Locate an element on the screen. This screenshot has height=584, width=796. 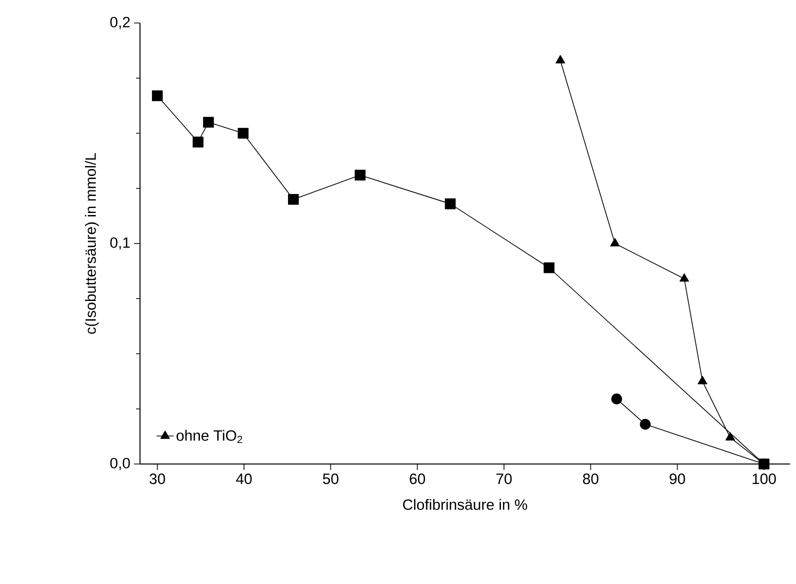
x-tick-label: 70 is located at coordinates (504, 479).